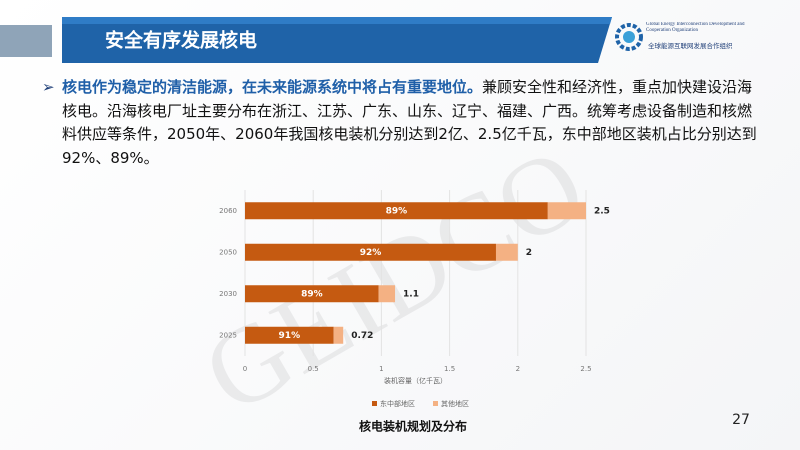 The width and height of the screenshot is (800, 450). I want to click on x-axis-label: 装机容量（亿千瓦）, so click(415, 380).